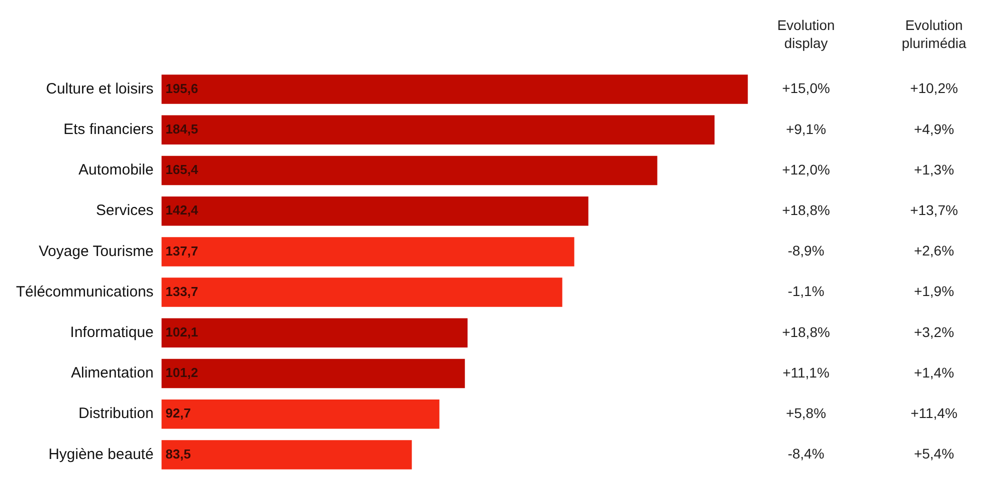 The image size is (984, 500). What do you see at coordinates (806, 454) in the screenshot?
I see `text: -8,4%` at bounding box center [806, 454].